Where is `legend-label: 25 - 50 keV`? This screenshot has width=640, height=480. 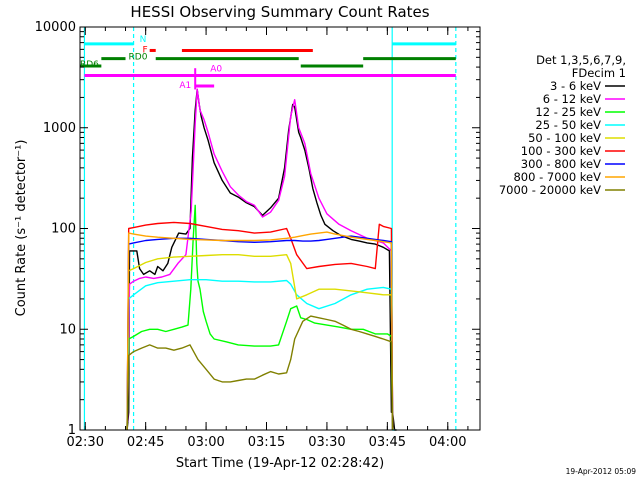
legend-label: 25 - 50 keV is located at coordinates (568, 125).